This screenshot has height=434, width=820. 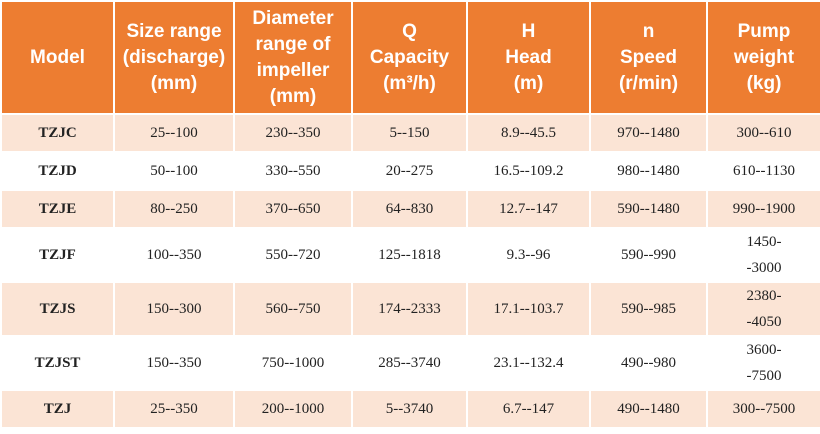 I want to click on header-line: weight, so click(x=764, y=57).